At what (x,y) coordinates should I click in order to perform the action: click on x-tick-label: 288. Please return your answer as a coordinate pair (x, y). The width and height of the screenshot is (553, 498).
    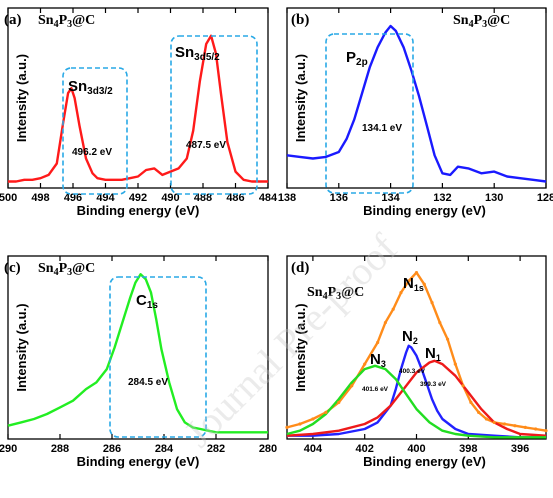
    Looking at the image, I should click on (60, 449).